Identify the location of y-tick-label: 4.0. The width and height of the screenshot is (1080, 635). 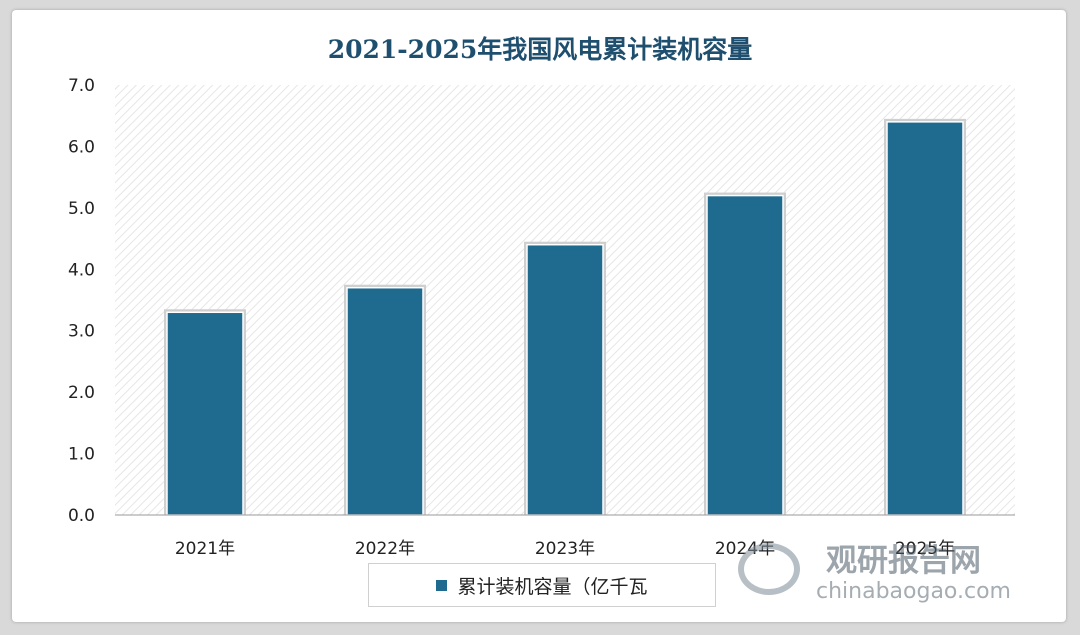
(81, 270).